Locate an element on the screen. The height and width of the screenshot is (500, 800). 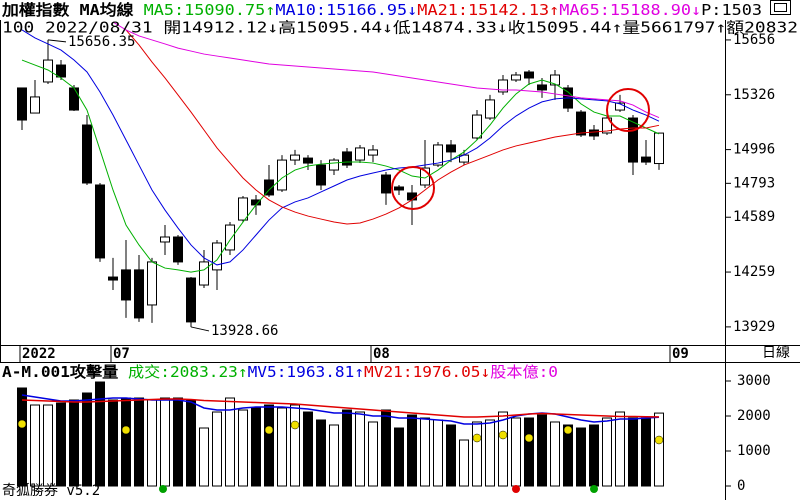
index-title: 加權指數 is located at coordinates (35, 10).